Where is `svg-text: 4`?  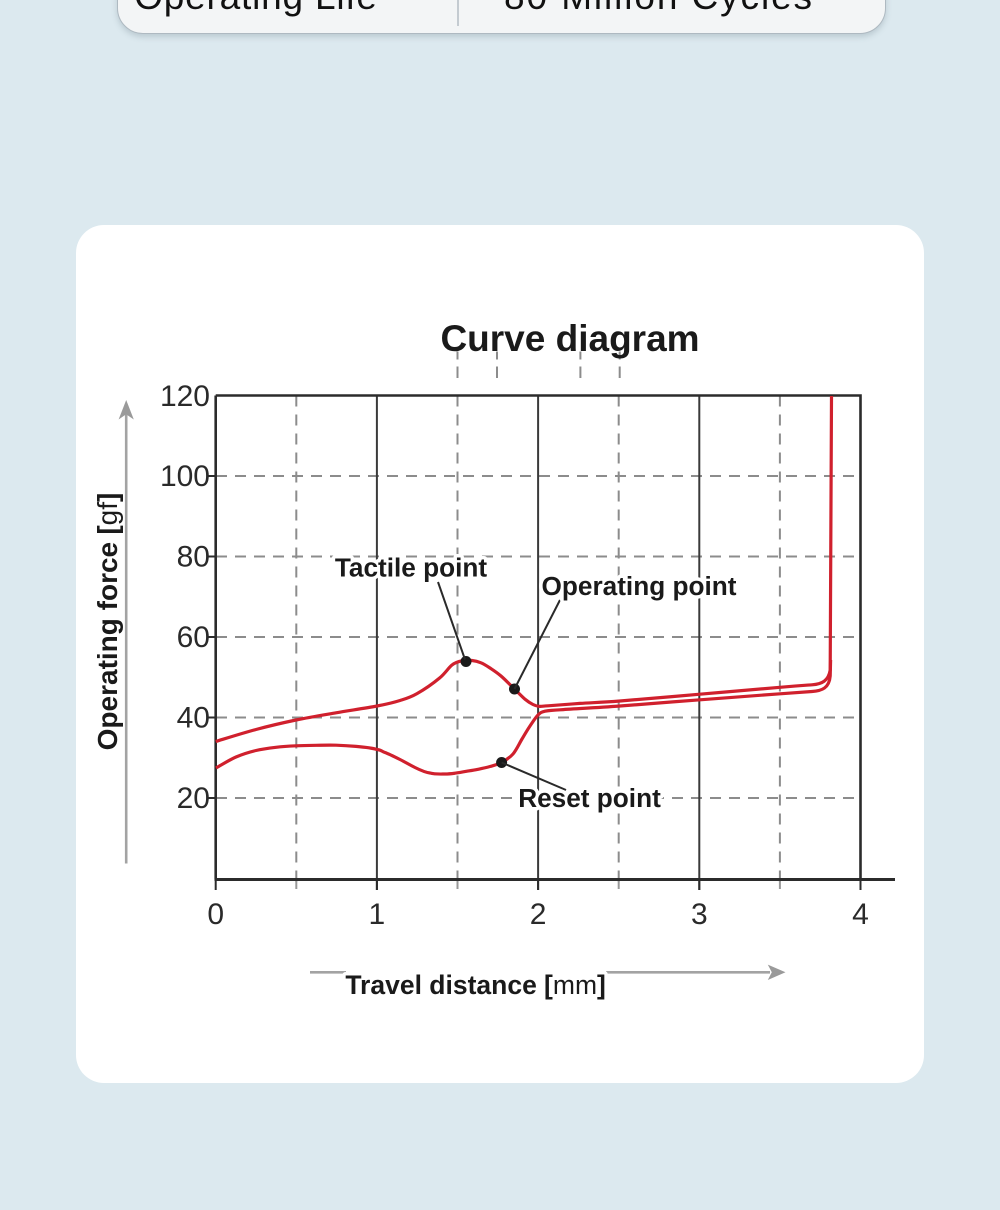 svg-text: 4 is located at coordinates (860, 914).